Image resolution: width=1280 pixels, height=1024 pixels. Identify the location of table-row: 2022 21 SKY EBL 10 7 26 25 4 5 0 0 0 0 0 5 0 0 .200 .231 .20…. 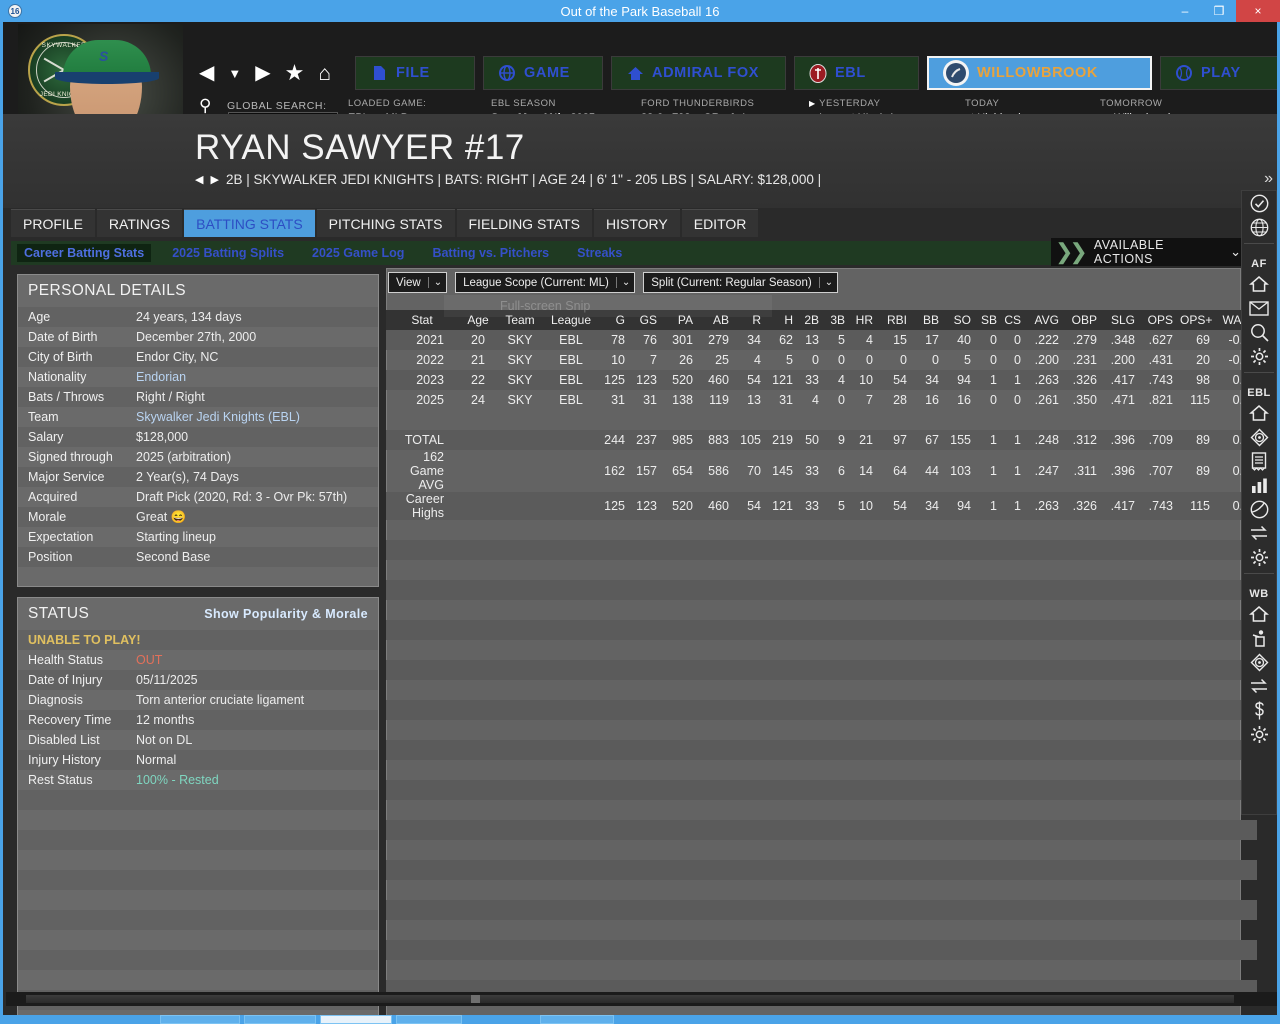
(821, 360).